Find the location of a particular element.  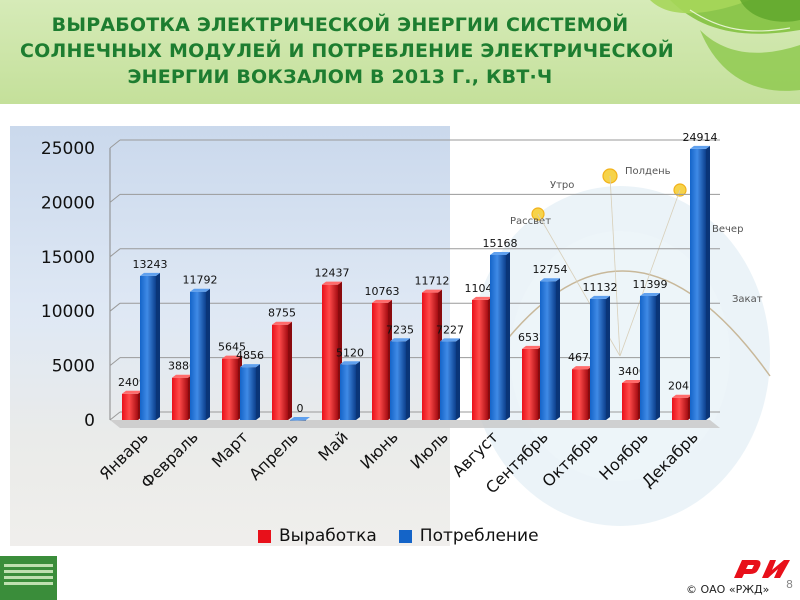

thumbnail-image is located at coordinates (28, 578).